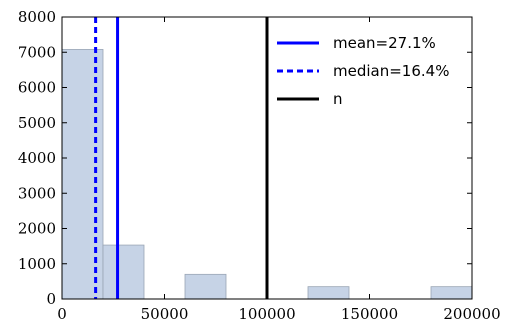 This screenshot has height=328, width=505. What do you see at coordinates (471, 314) in the screenshot?
I see `x-tick-label: 200000` at bounding box center [471, 314].